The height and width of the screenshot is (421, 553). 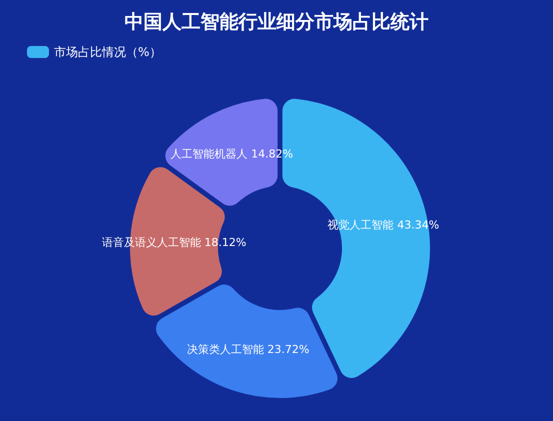 I want to click on legend-label: 市场占比情况（%）, so click(x=108, y=52).